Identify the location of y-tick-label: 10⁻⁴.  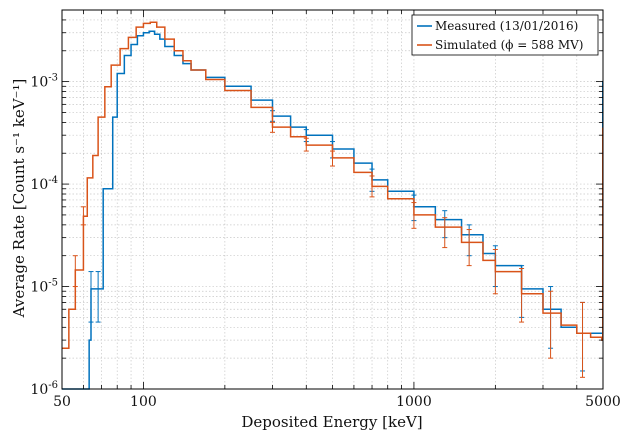
(44, 184).